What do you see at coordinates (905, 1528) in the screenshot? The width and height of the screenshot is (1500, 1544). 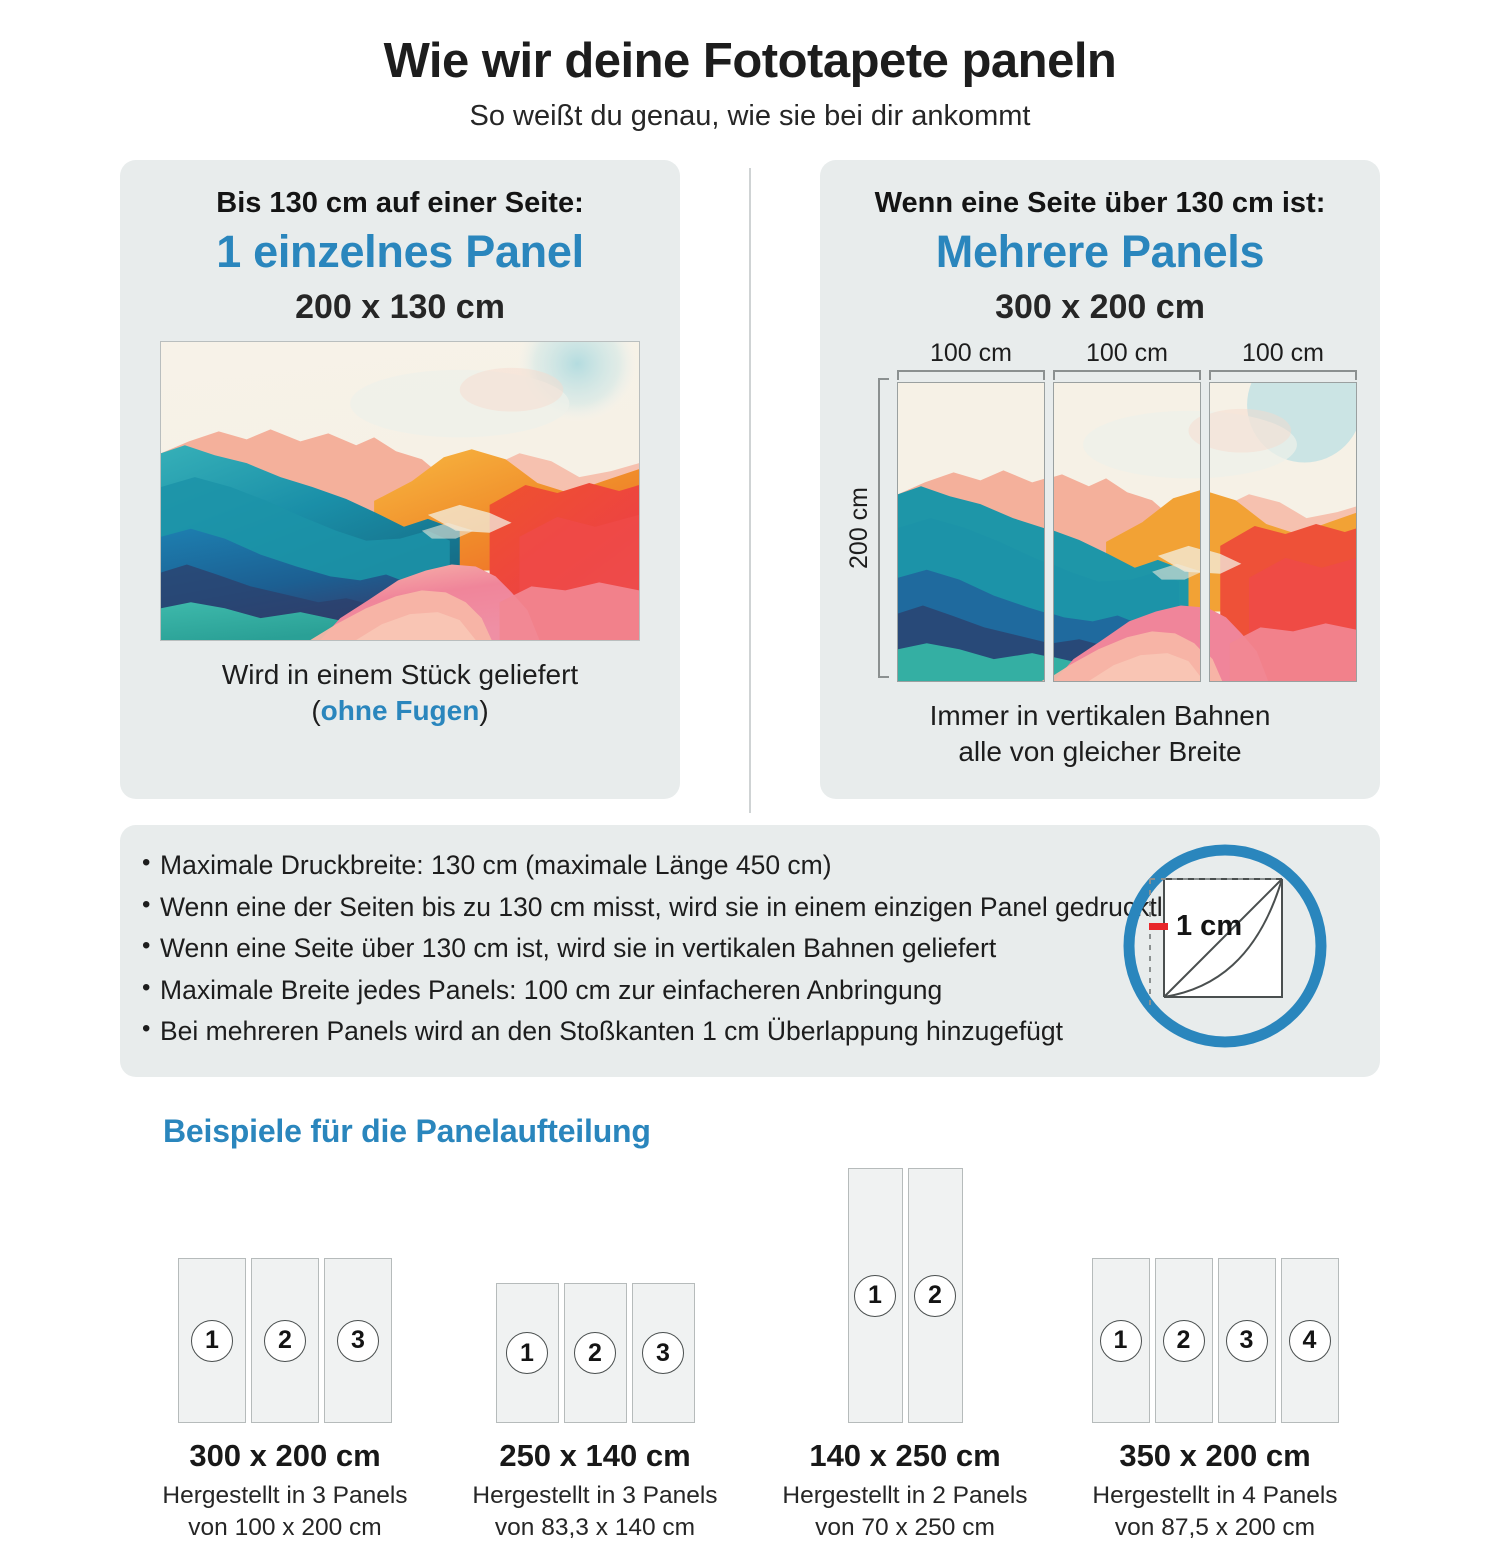 I see `example-desc-line2: von 70 x 250 cm` at bounding box center [905, 1528].